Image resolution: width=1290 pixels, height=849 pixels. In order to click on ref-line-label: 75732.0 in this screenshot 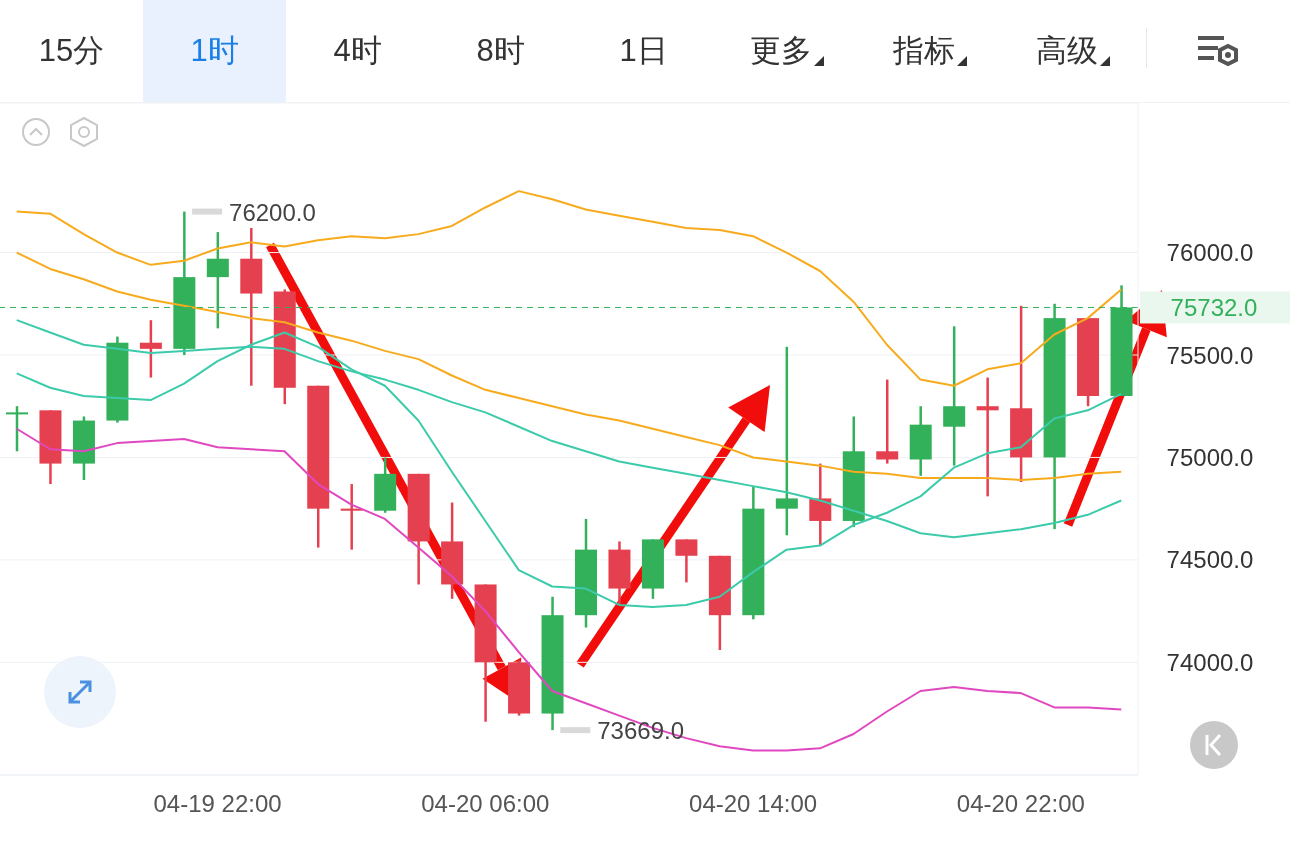, I will do `click(1214, 308)`.